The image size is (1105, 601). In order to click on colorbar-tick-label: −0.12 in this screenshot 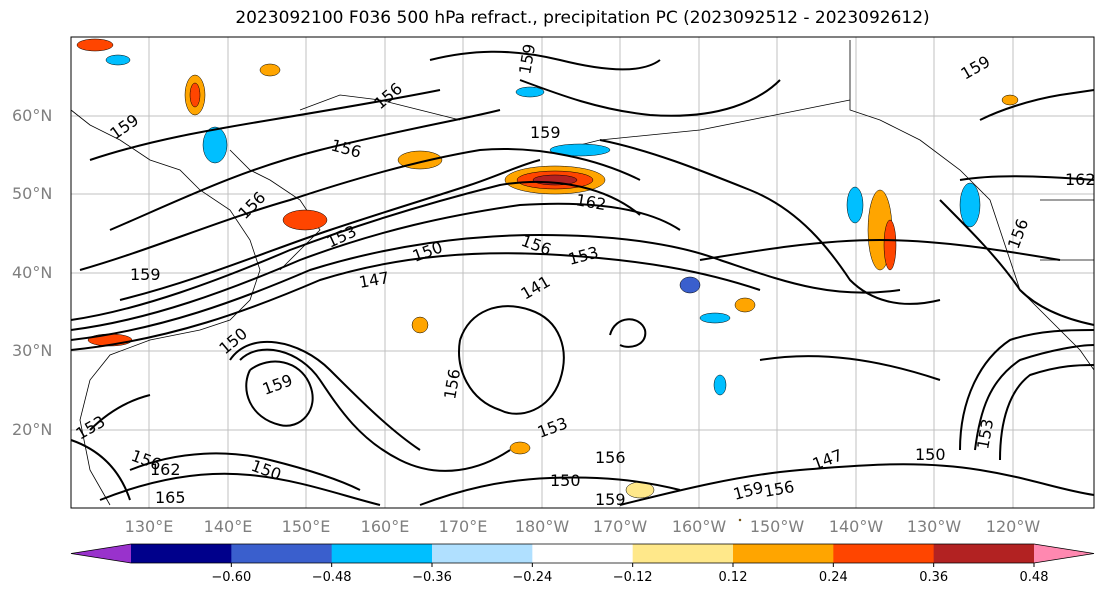, I will do `click(633, 577)`.